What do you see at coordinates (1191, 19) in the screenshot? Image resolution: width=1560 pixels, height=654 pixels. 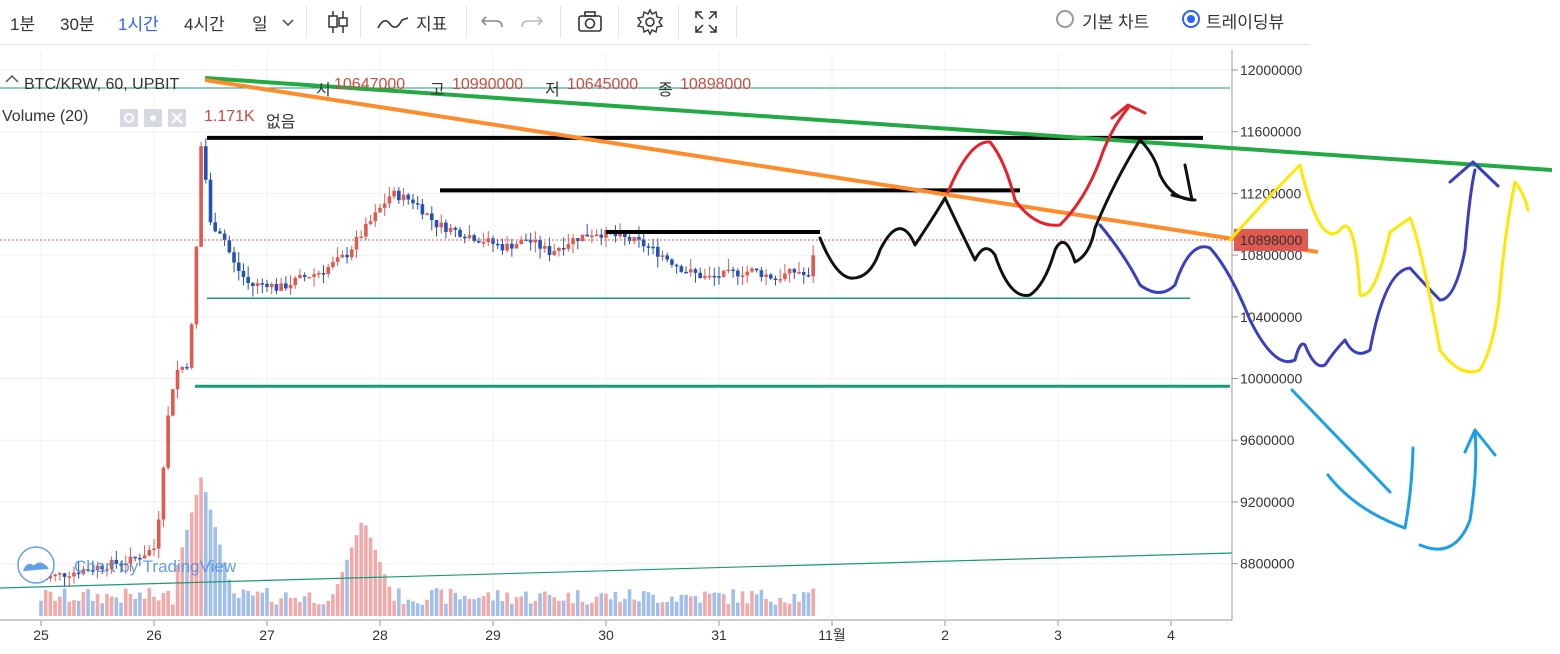 I see `view-trading-radio` at bounding box center [1191, 19].